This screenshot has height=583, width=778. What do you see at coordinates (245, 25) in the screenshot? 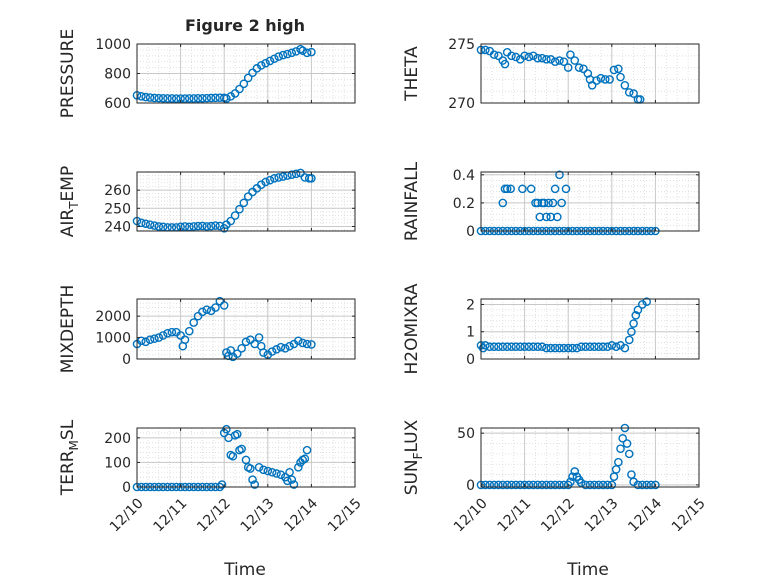
I see `chart-title: Figure 2 high` at bounding box center [245, 25].